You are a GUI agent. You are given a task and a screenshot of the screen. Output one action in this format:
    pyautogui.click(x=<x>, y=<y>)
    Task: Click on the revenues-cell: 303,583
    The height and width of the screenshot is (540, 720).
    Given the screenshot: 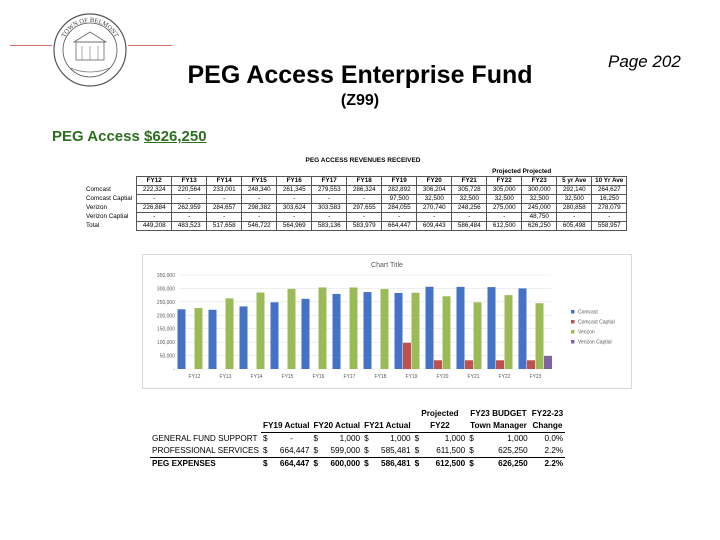 What is the action you would take?
    pyautogui.click(x=329, y=208)
    